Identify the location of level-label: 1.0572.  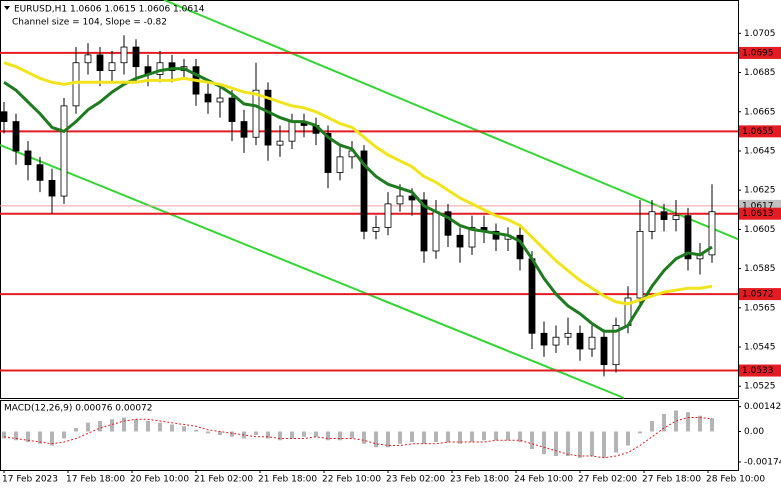
(758, 295).